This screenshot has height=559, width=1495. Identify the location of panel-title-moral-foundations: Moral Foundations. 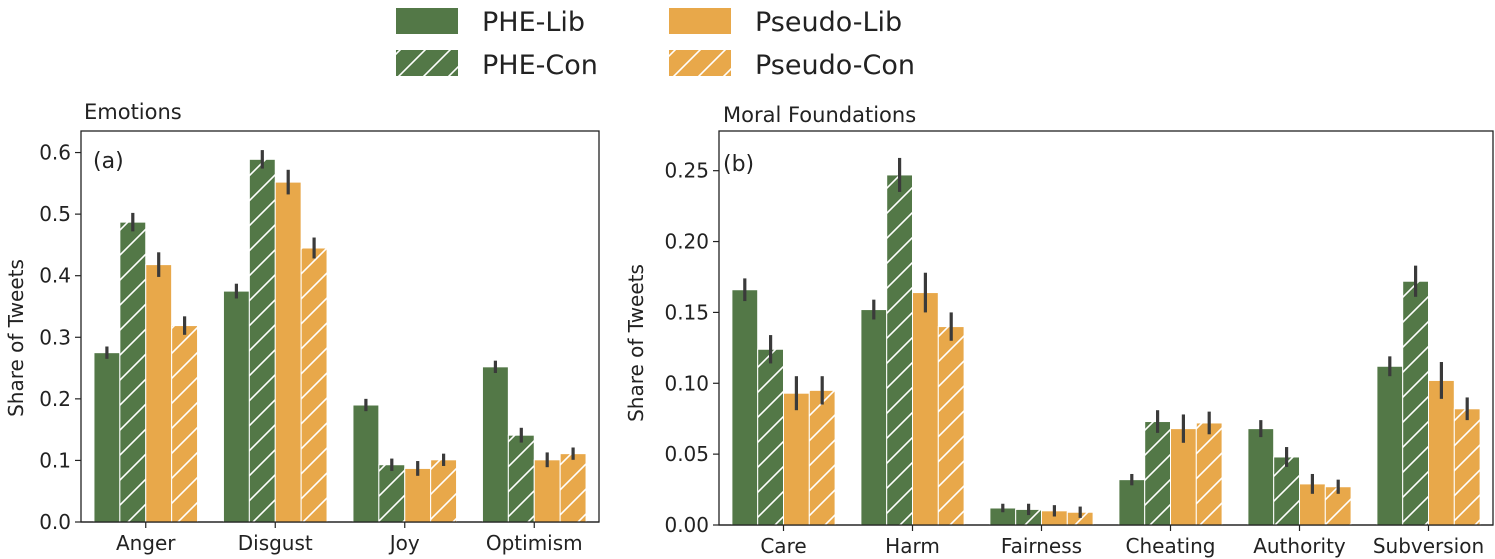
(819, 115).